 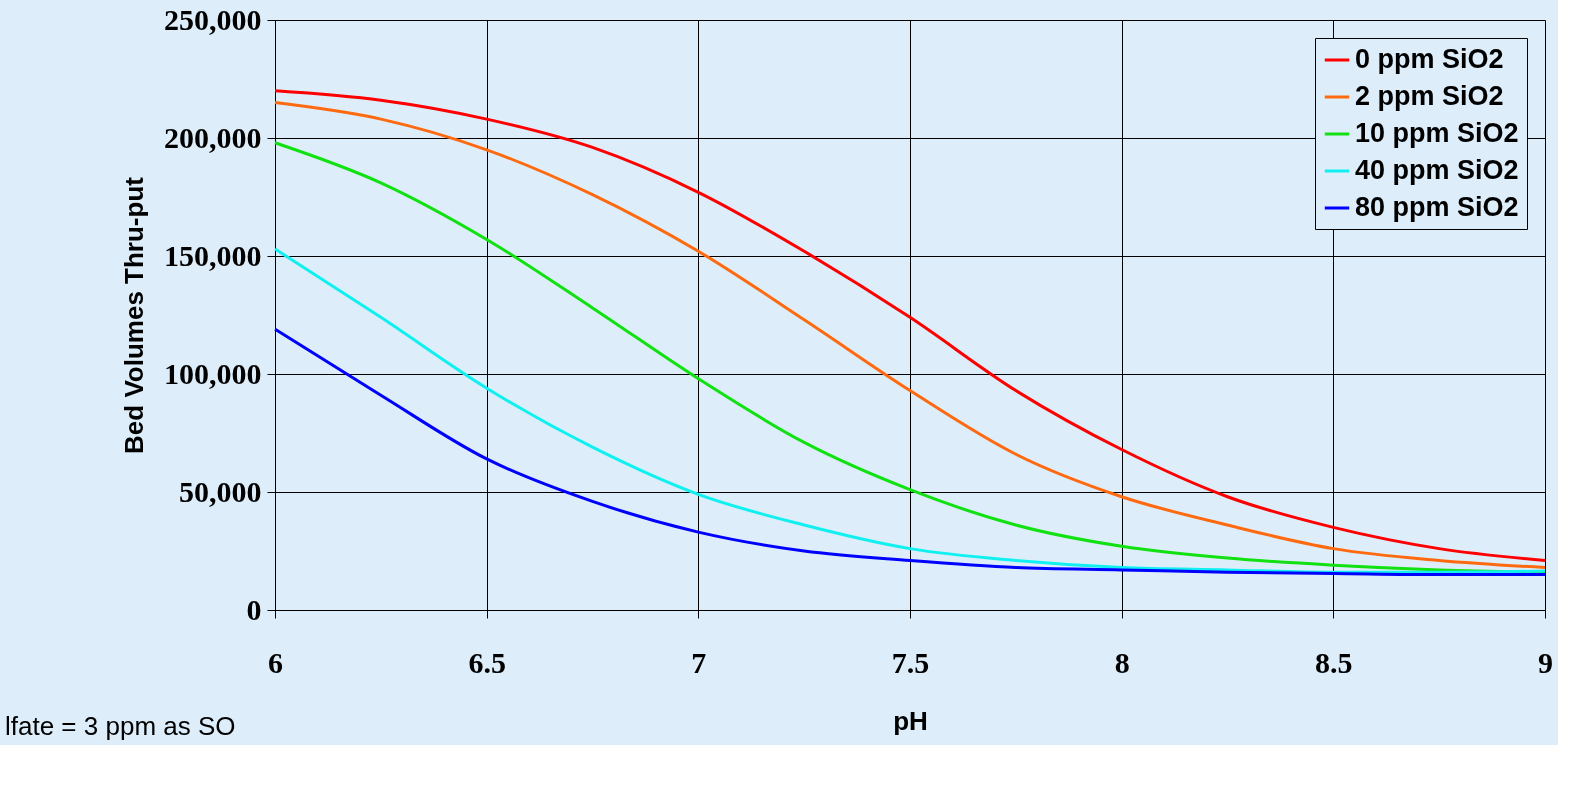 I want to click on legend-label: 2 ppm SiO2, so click(x=1429, y=96).